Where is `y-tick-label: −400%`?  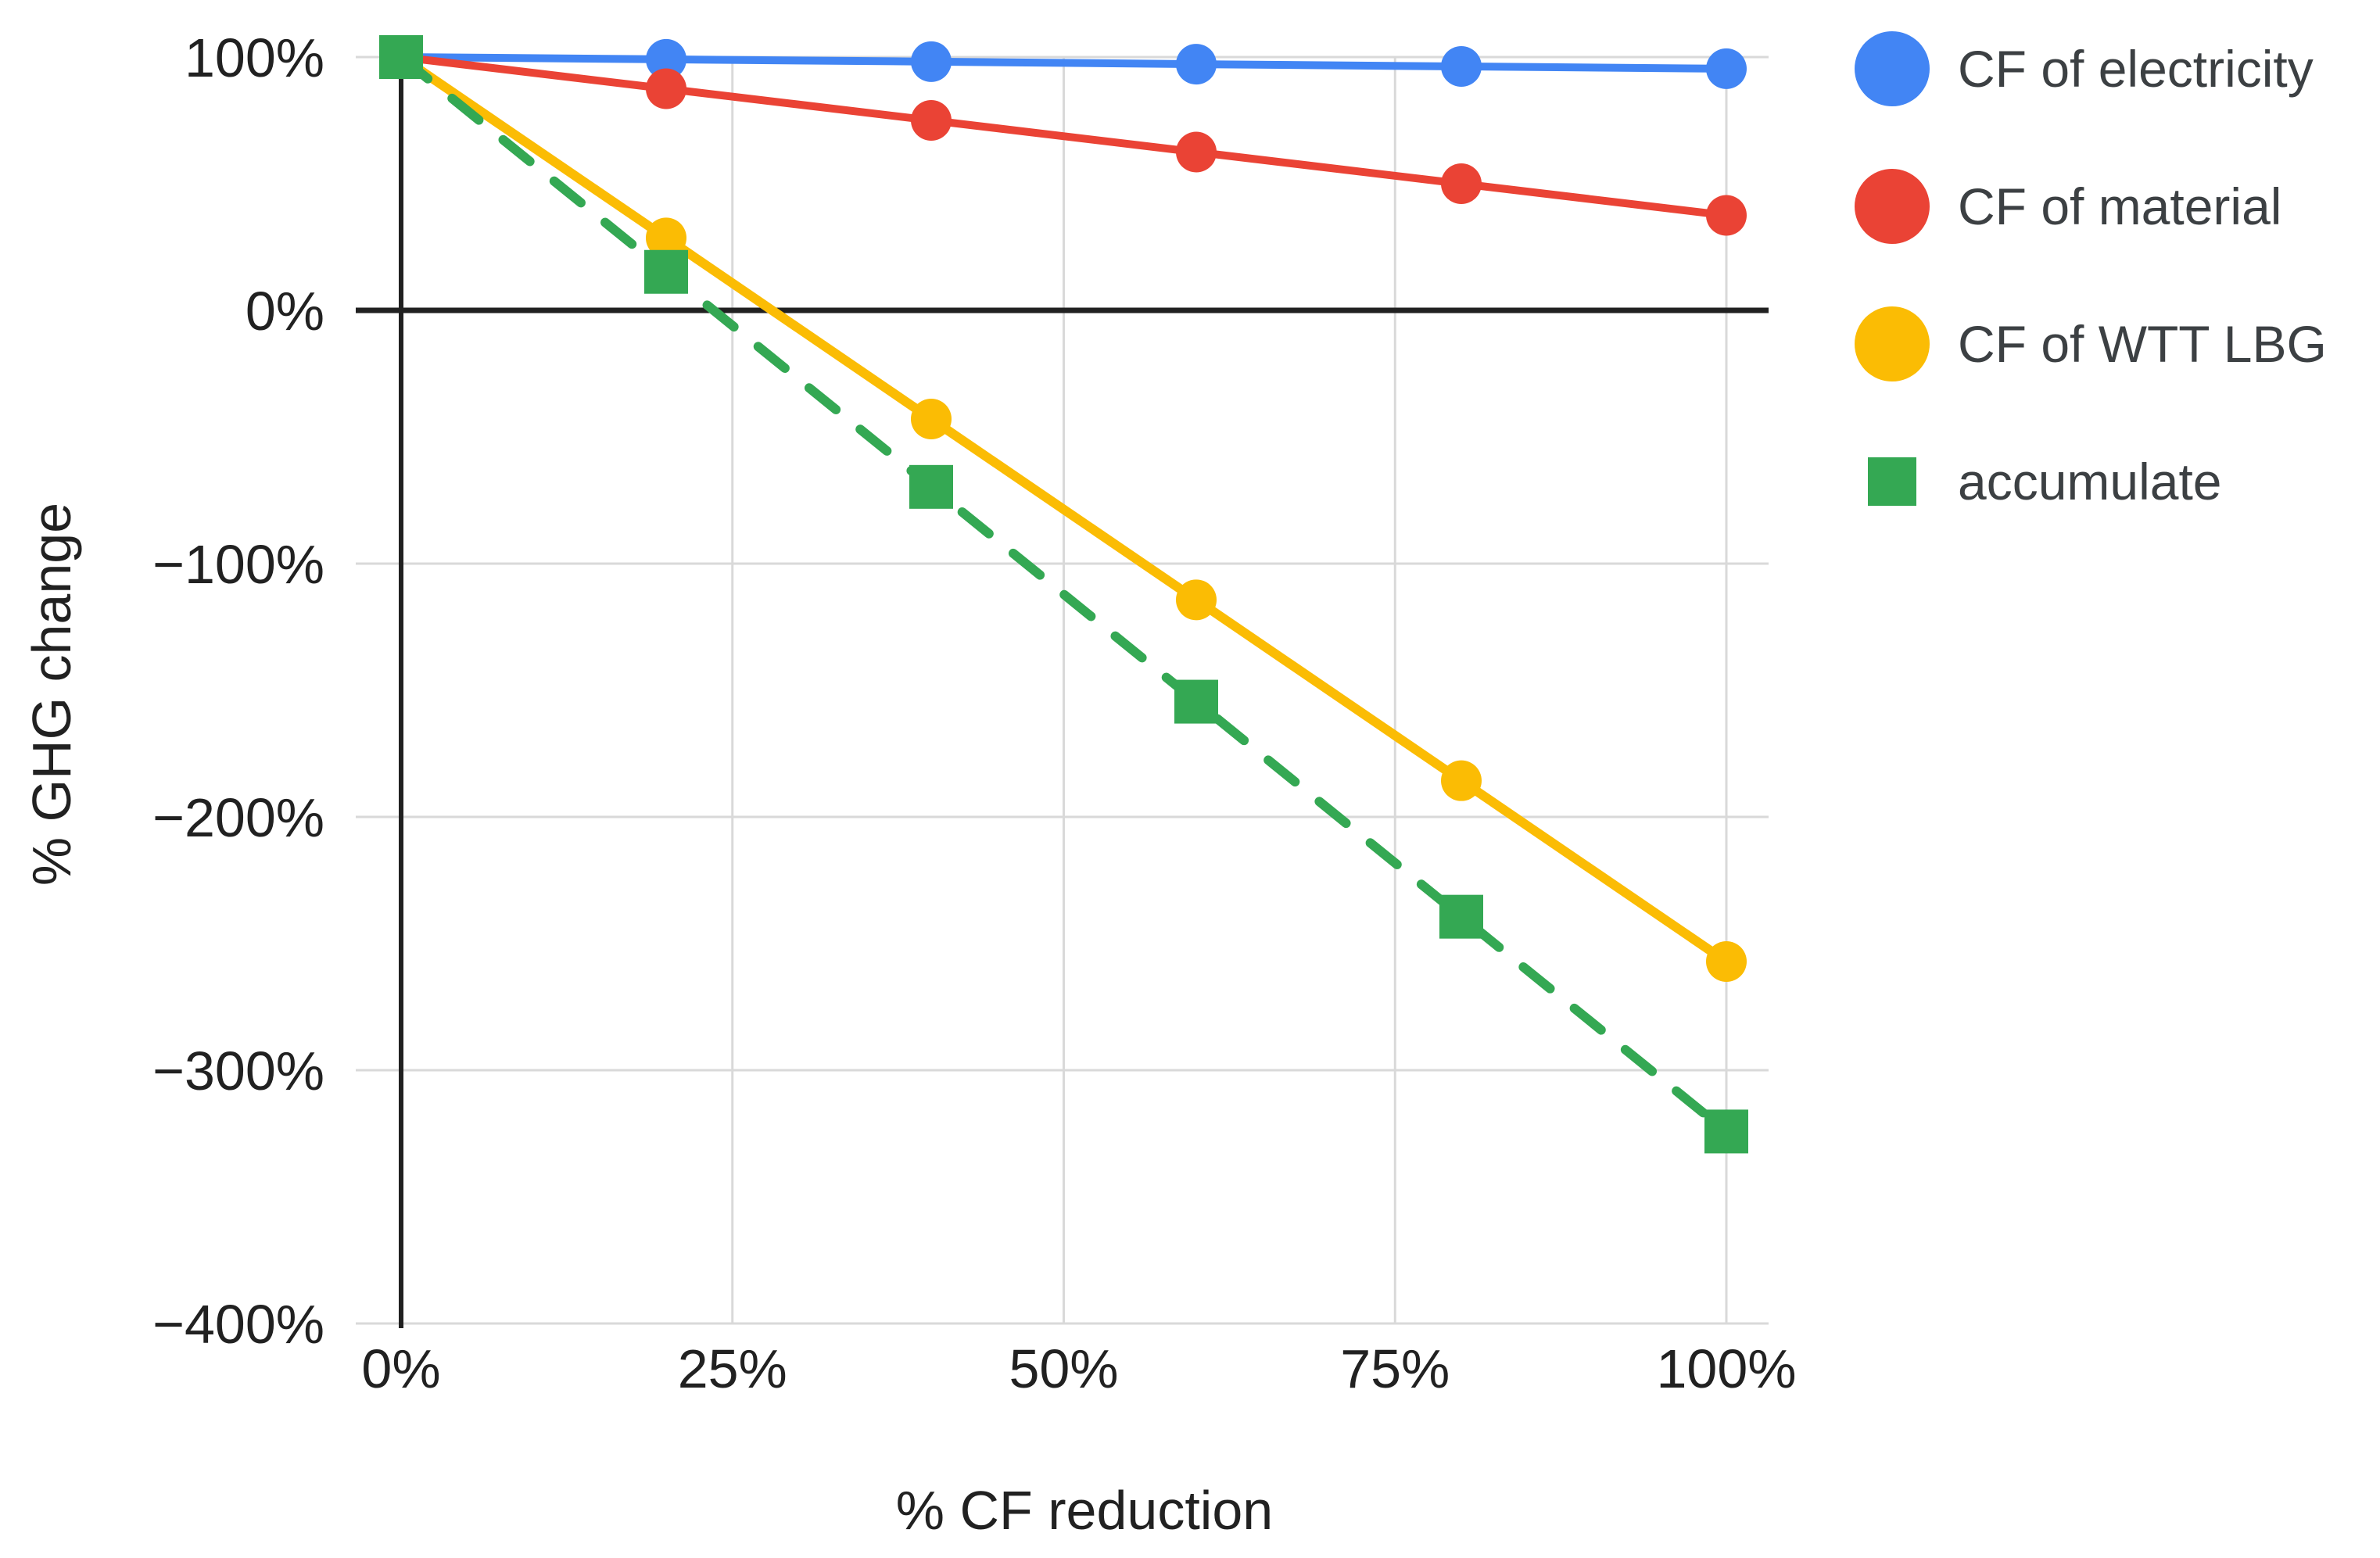 y-tick-label: −400% is located at coordinates (238, 1324).